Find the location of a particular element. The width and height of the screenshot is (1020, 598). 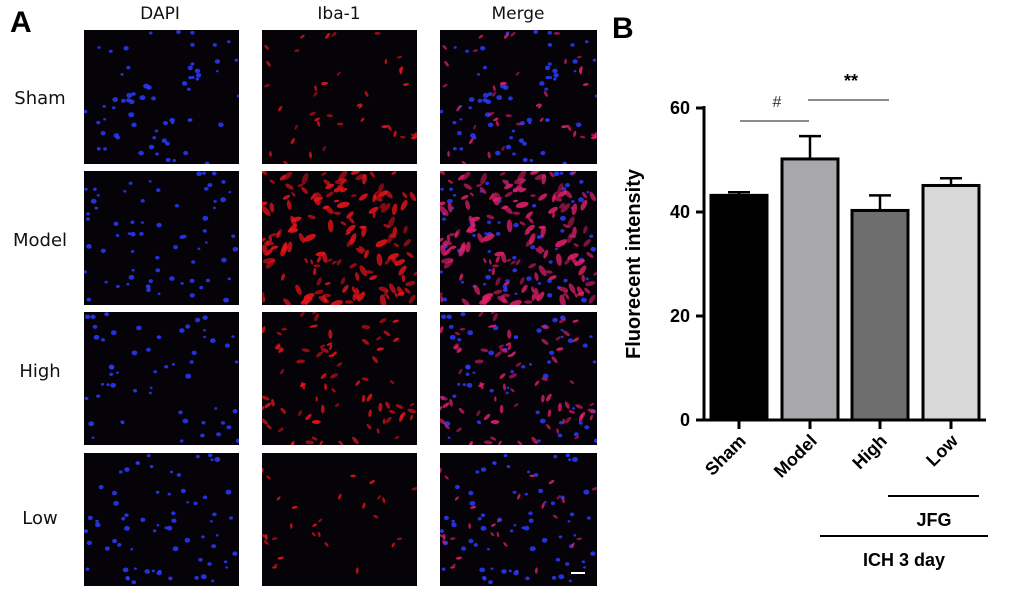

micrograph-high-iba1 is located at coordinates (339, 378).